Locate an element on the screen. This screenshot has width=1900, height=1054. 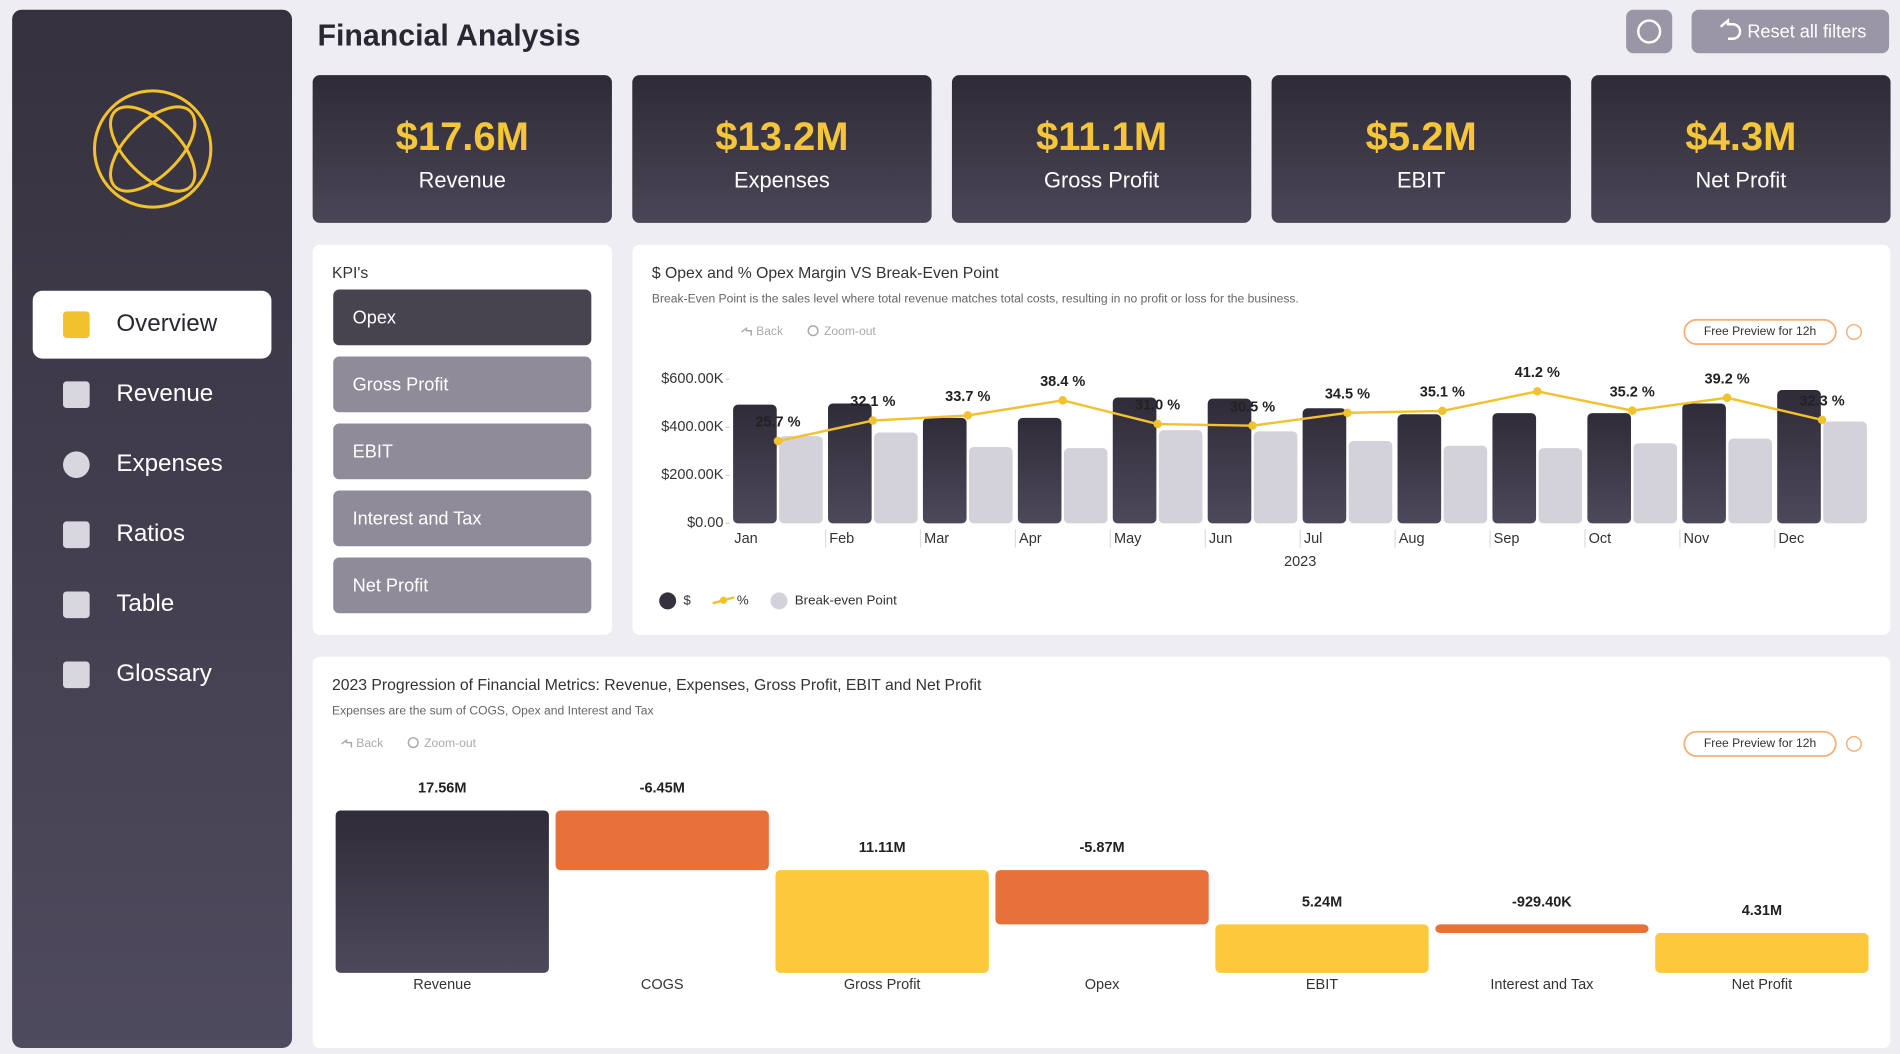
x-tick-label: Mar is located at coordinates (936, 539).